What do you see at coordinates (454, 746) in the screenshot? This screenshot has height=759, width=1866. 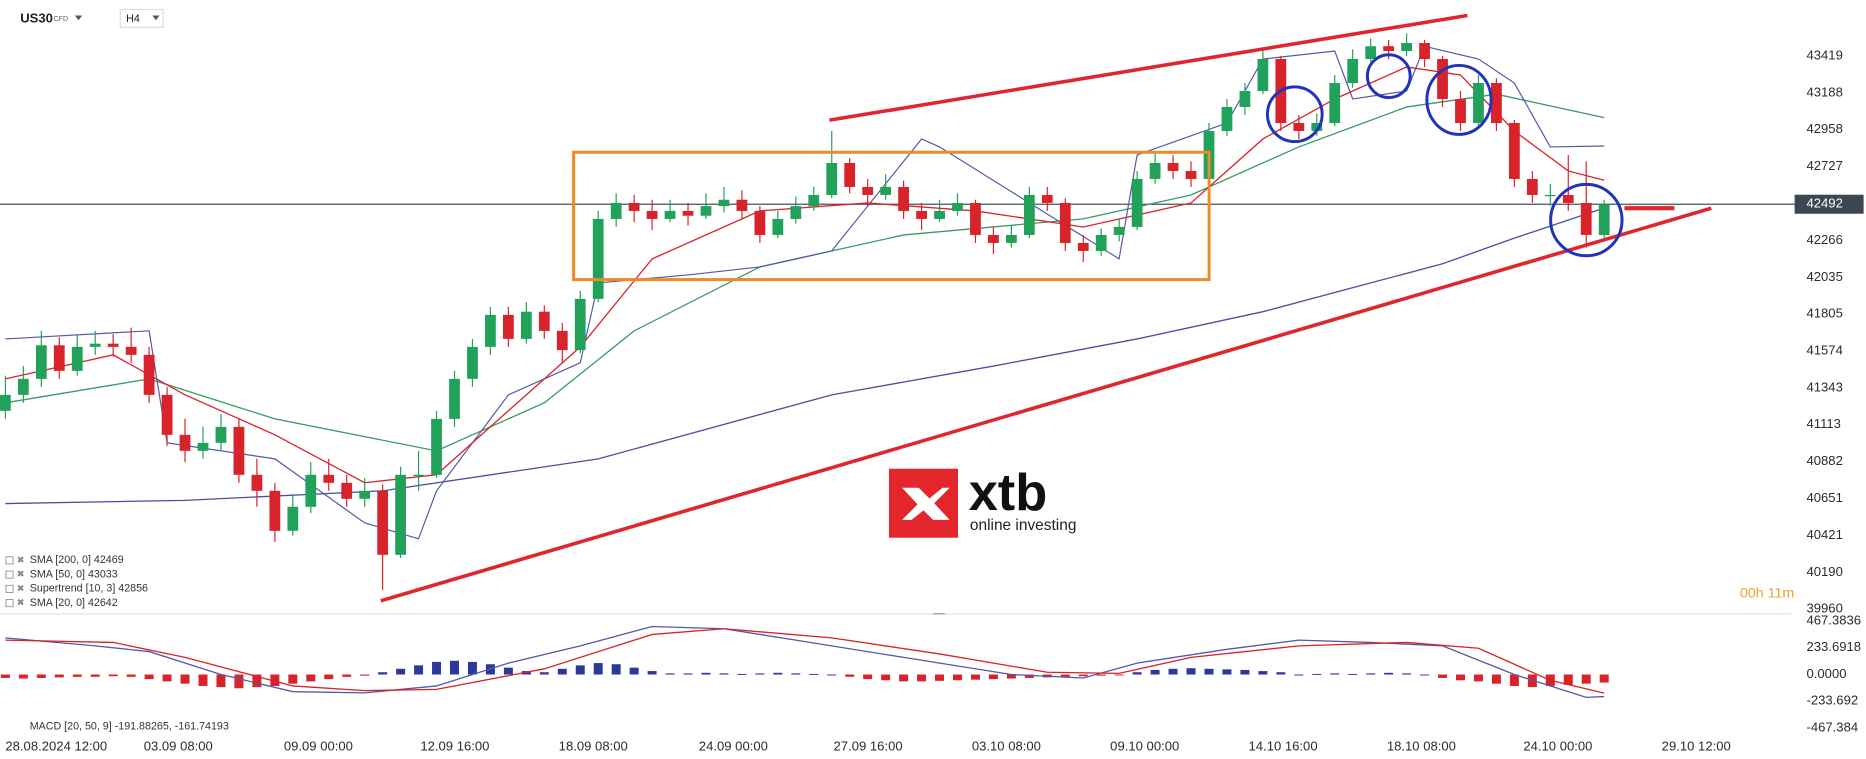 I see `x-tick-label: 12.09 16:00` at bounding box center [454, 746].